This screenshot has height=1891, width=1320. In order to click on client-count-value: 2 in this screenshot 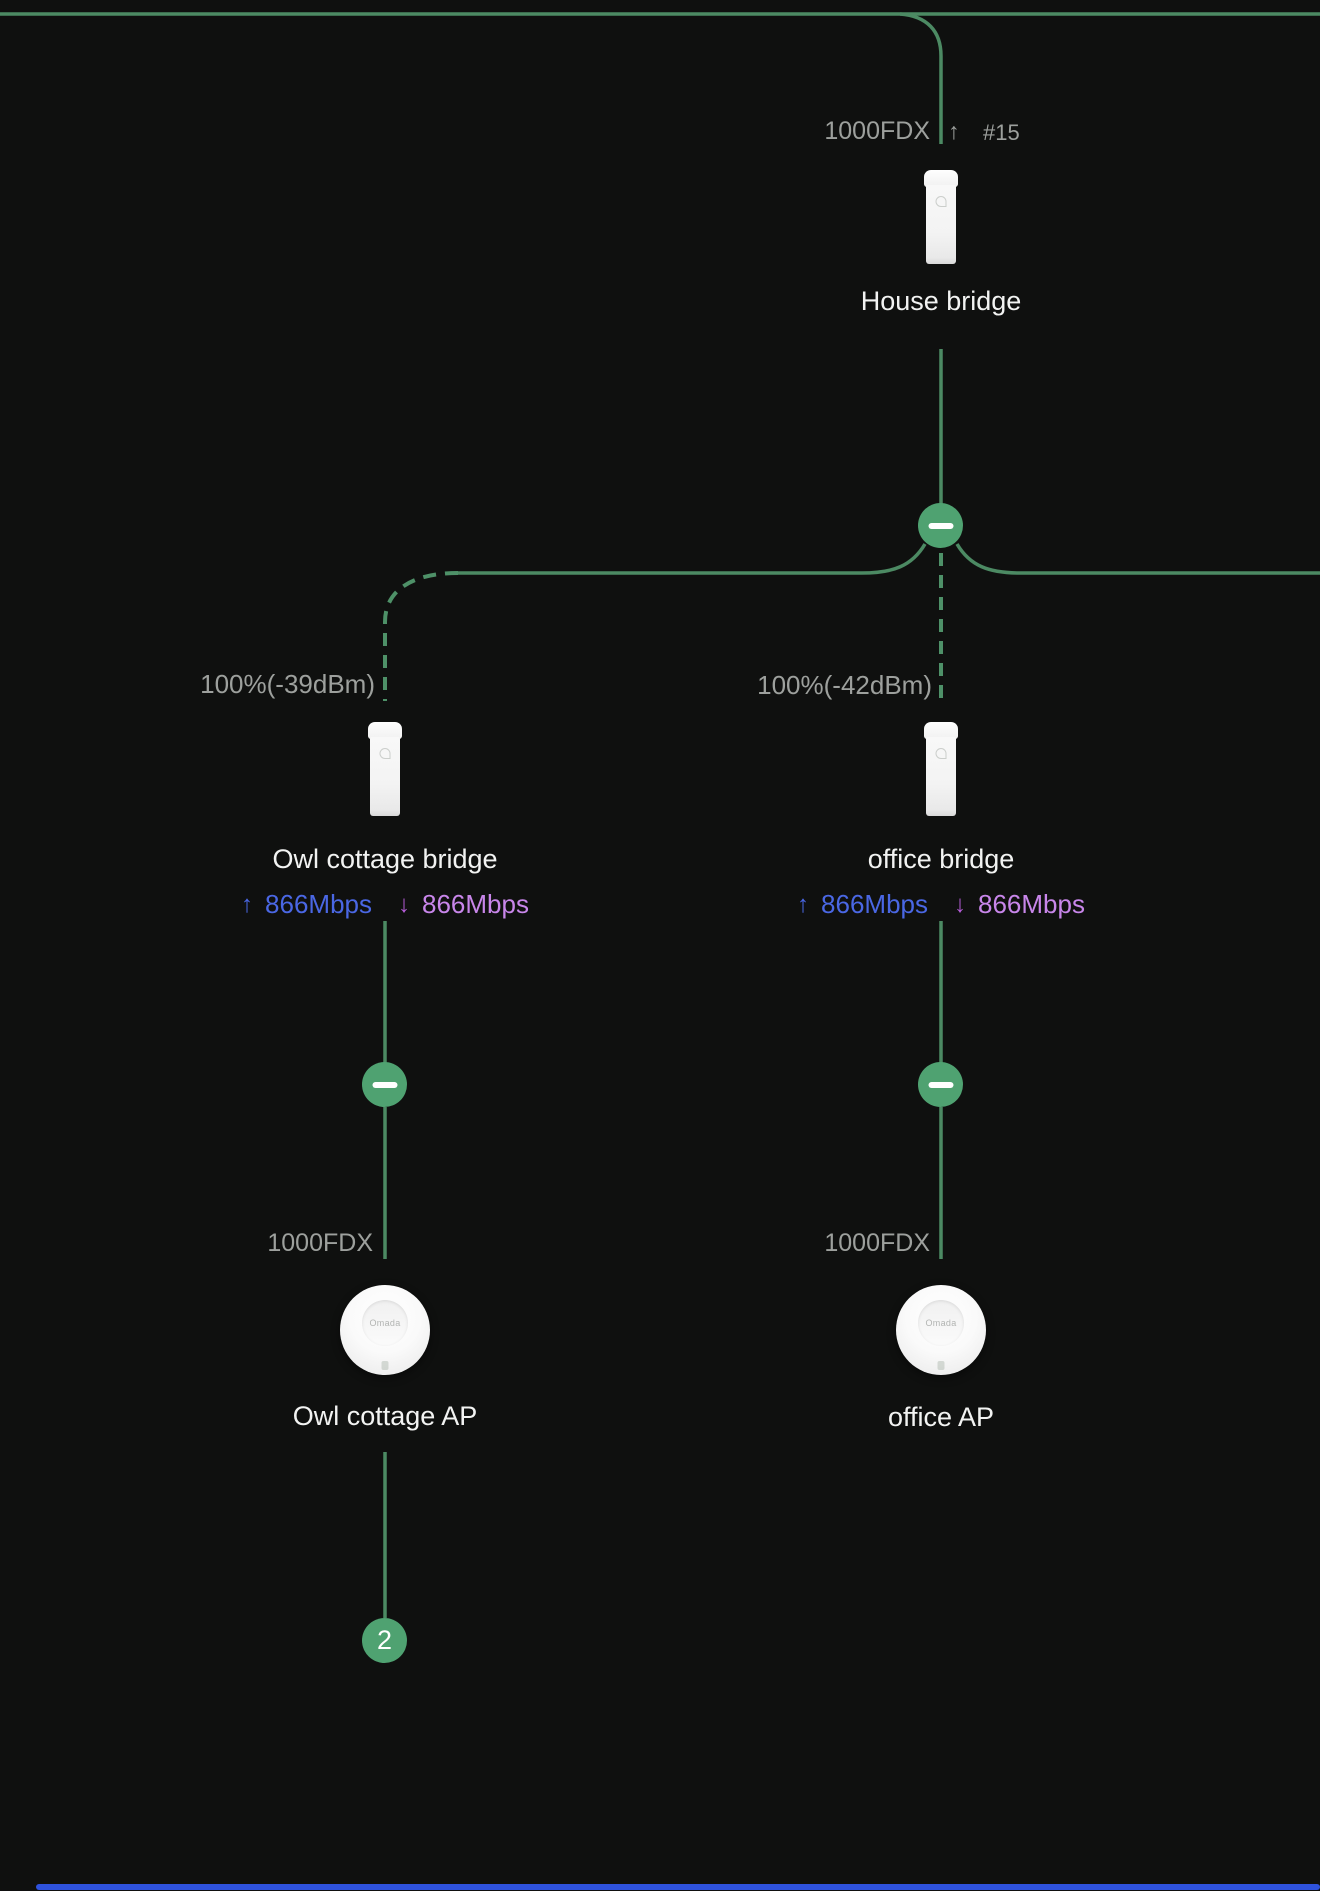, I will do `click(384, 1640)`.